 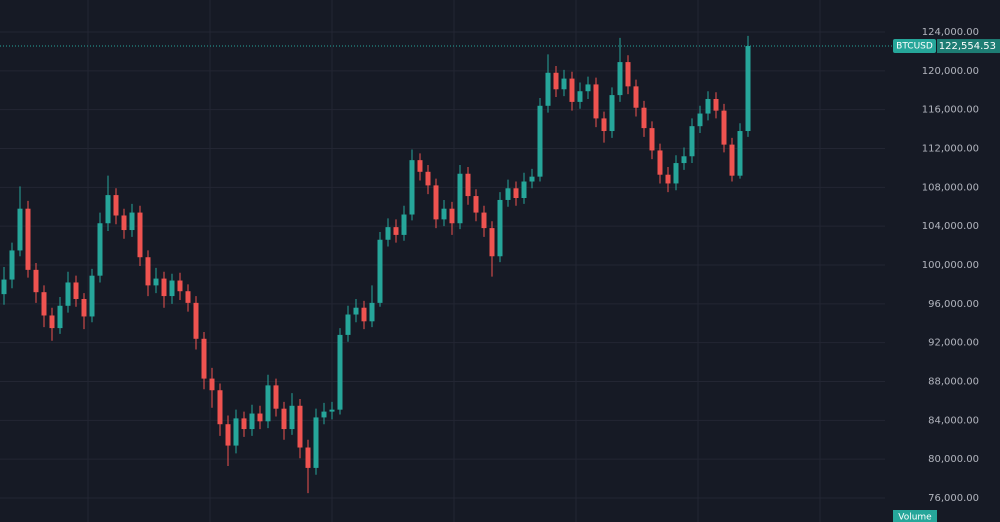 I want to click on y-tick-label: 100,000.00, so click(x=950, y=265).